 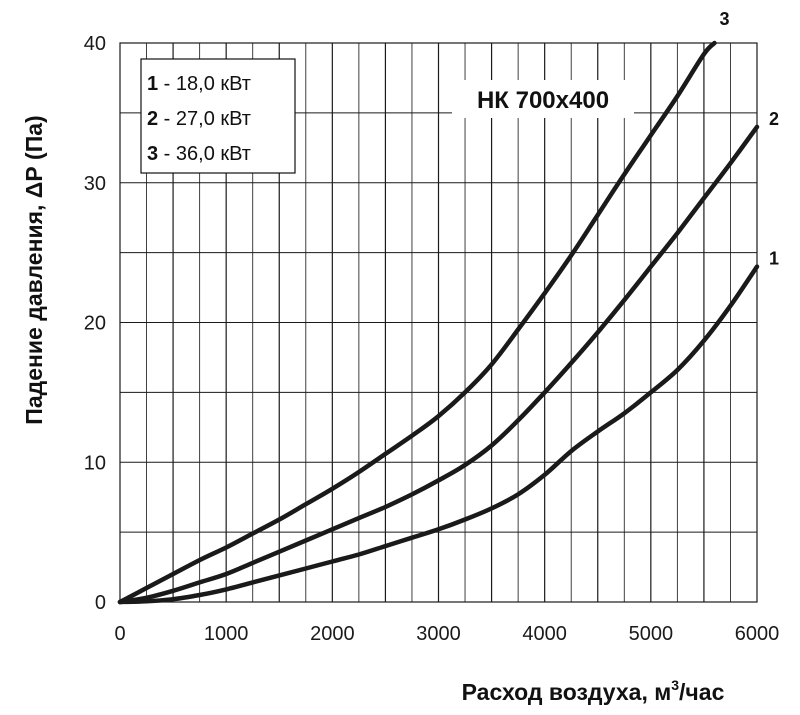 I want to click on legend-entry-3: 3 - 36,0 кВт, so click(x=199, y=154).